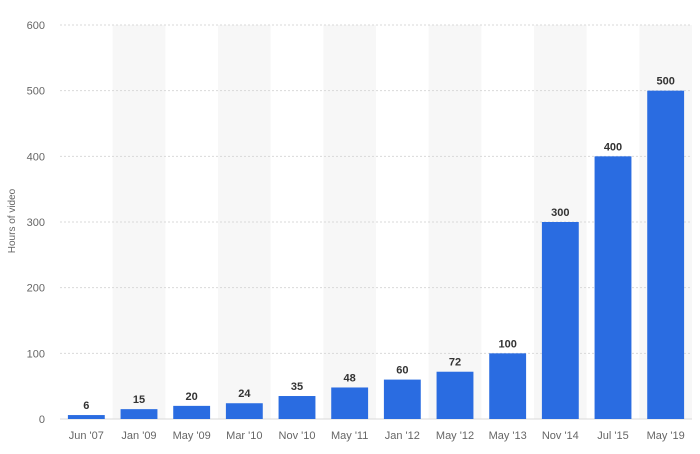 The image size is (700, 454). What do you see at coordinates (244, 394) in the screenshot?
I see `data-label: 24` at bounding box center [244, 394].